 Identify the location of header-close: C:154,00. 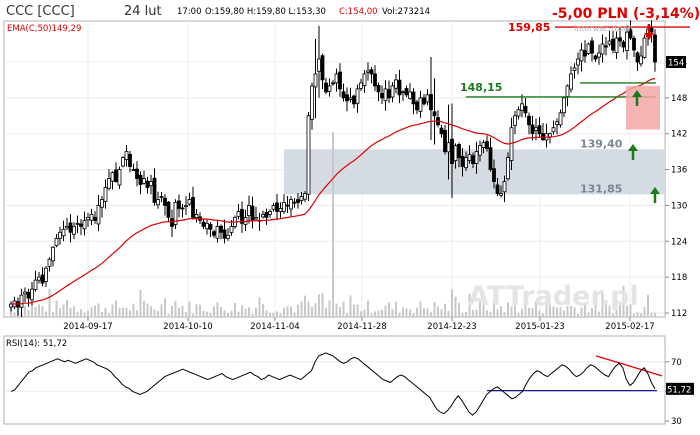
(358, 12).